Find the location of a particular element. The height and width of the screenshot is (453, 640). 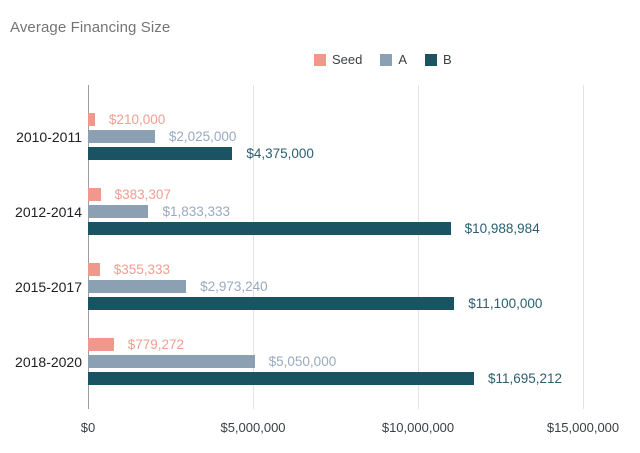

bar-row: $355,333 is located at coordinates (335, 269).